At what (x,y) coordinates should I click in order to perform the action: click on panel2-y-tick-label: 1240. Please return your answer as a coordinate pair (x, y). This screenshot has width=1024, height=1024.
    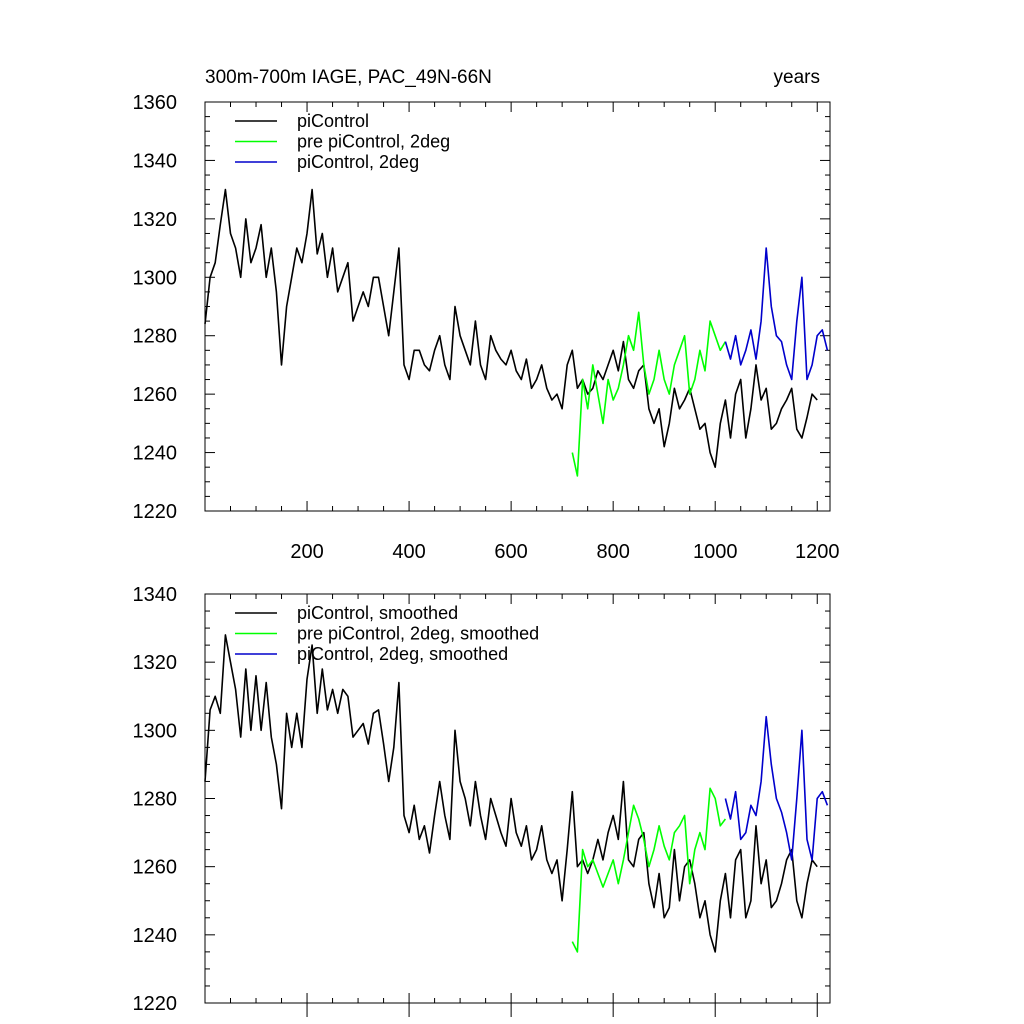
    Looking at the image, I should click on (155, 936).